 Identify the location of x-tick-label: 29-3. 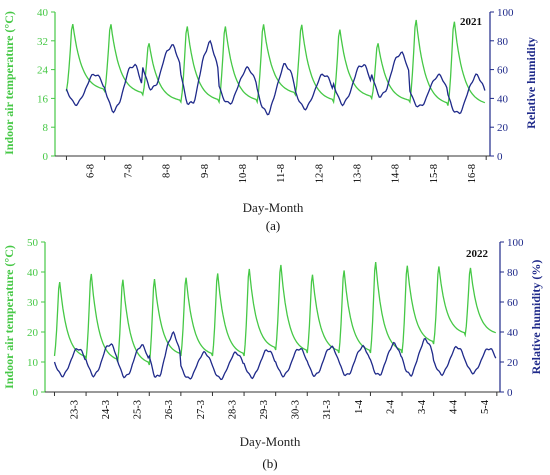
(264, 409).